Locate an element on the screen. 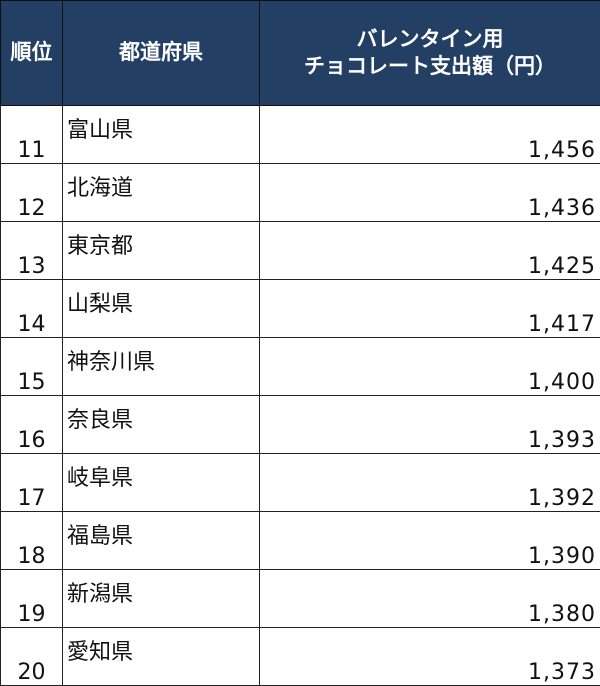 The image size is (600, 686). rank-cell: 18 is located at coordinates (32, 541).